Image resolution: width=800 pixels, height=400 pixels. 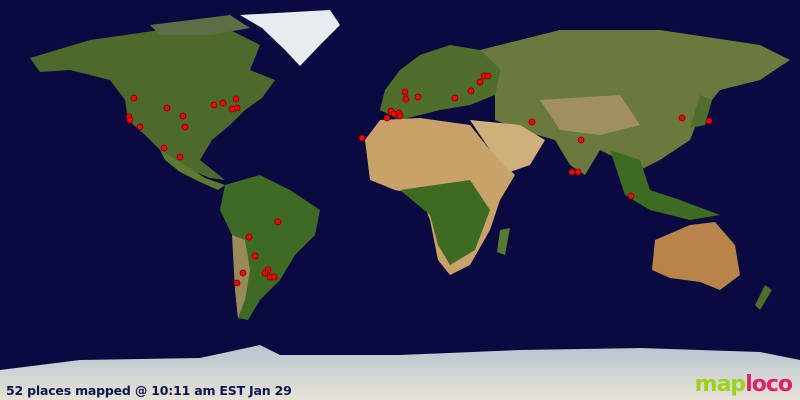 What do you see at coordinates (152, 105) in the screenshot?
I see `north-america` at bounding box center [152, 105].